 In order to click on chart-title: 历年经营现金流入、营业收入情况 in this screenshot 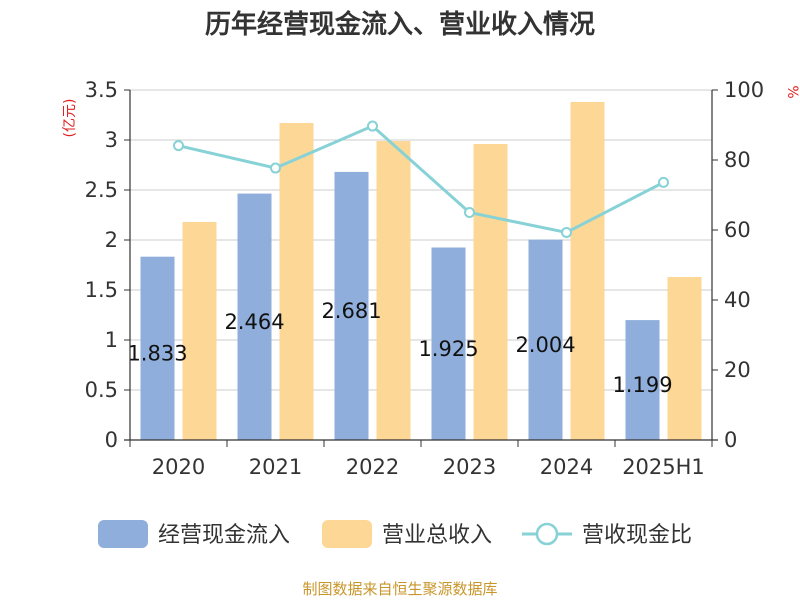, I will do `click(399, 25)`.